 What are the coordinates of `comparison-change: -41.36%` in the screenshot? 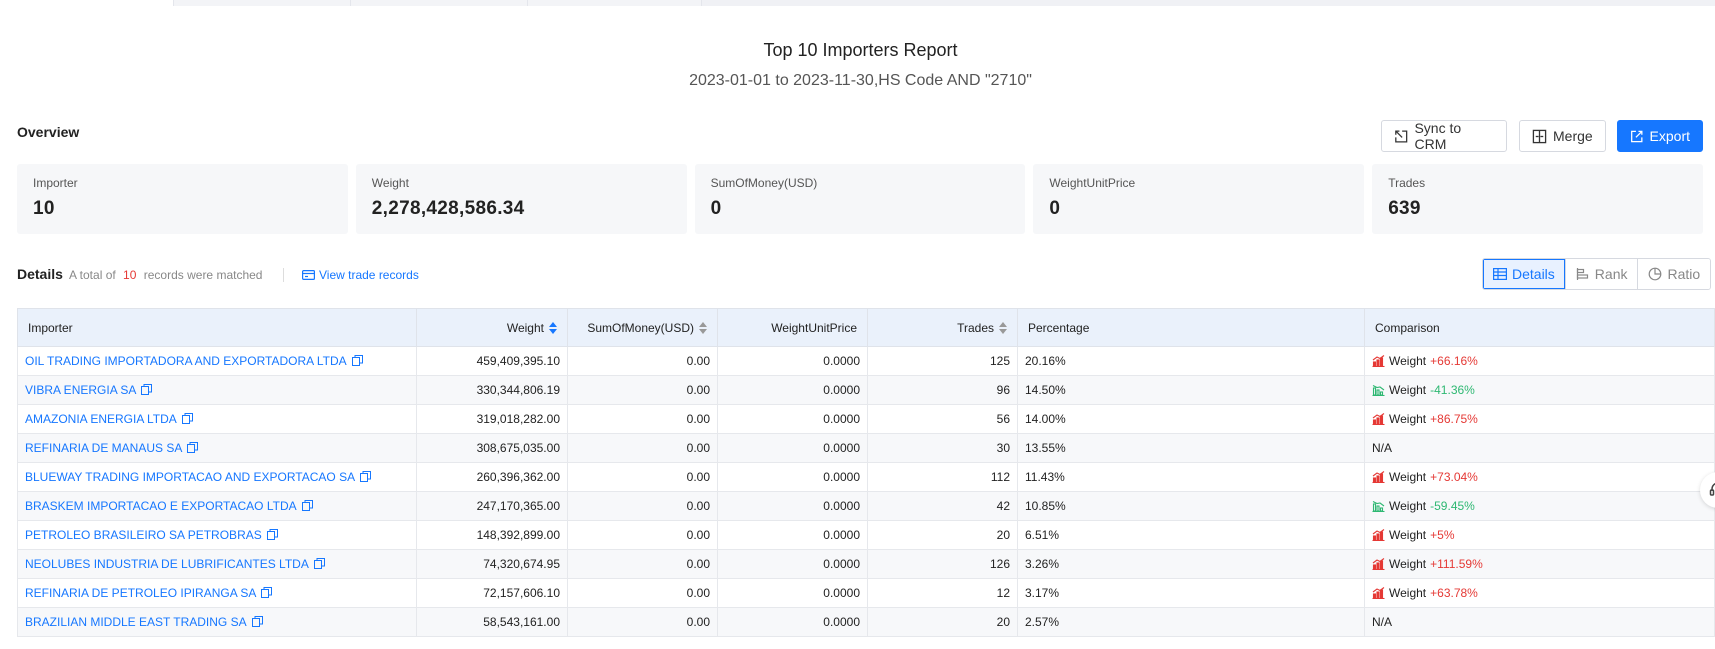 It's located at (1452, 390).